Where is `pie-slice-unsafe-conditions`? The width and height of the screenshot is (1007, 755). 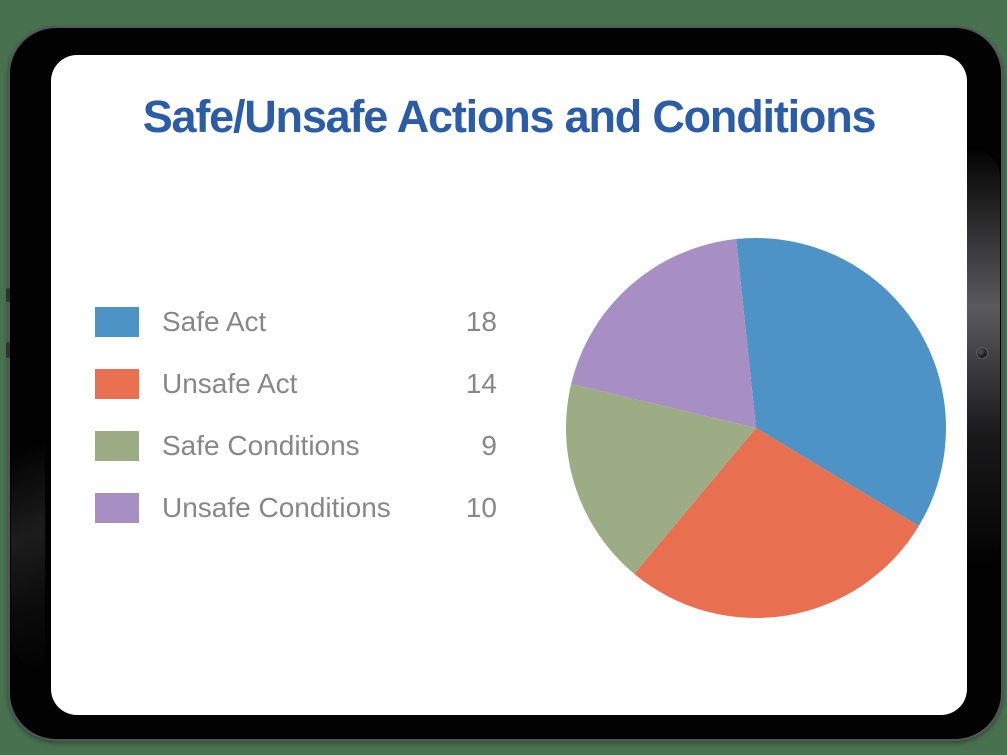
pie-slice-unsafe-conditions is located at coordinates (663, 333).